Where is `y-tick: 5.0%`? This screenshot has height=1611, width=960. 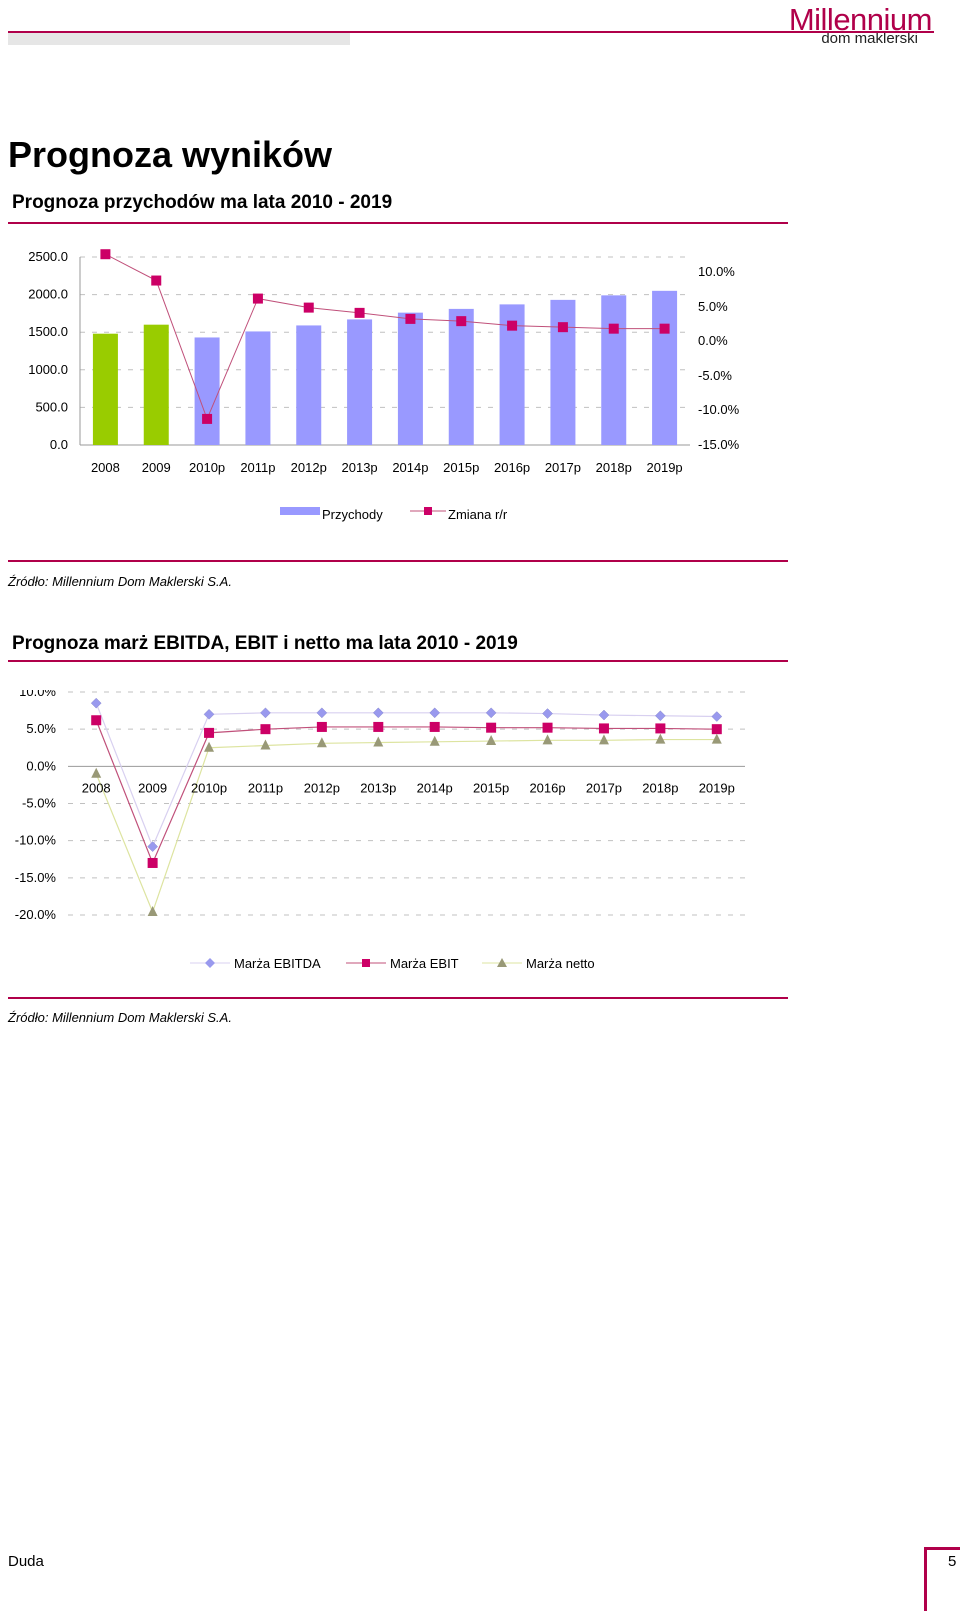
y-tick: 5.0% is located at coordinates (41, 728).